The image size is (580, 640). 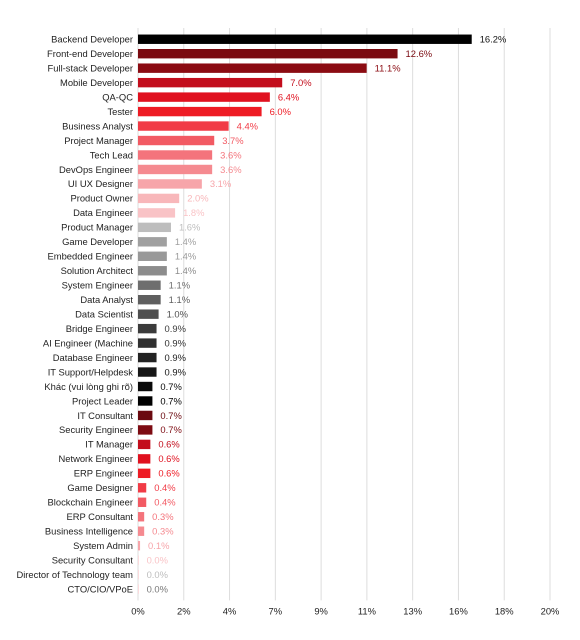 I want to click on value-label: 2.0%, so click(x=197, y=198).